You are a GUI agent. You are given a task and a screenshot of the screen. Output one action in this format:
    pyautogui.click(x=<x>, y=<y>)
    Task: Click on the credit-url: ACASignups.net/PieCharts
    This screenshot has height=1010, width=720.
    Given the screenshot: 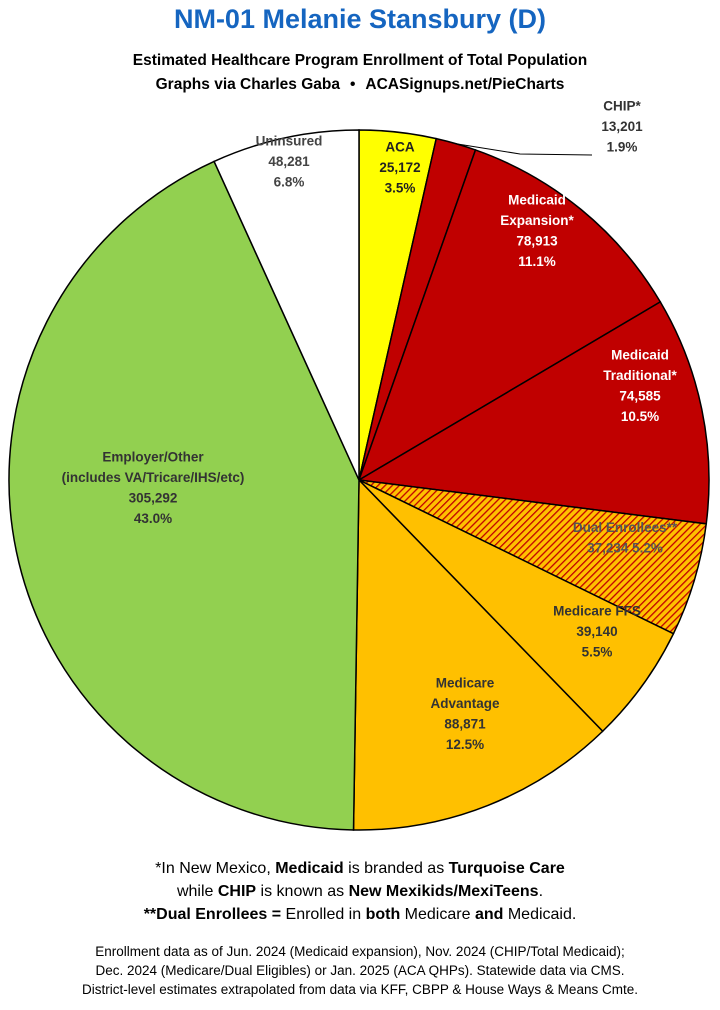 What is the action you would take?
    pyautogui.click(x=465, y=84)
    